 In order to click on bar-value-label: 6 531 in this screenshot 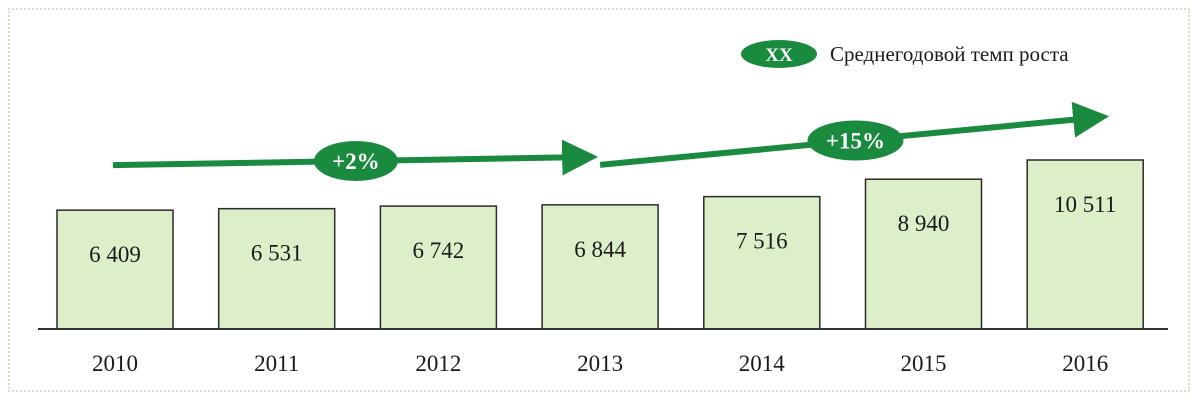, I will do `click(277, 253)`.